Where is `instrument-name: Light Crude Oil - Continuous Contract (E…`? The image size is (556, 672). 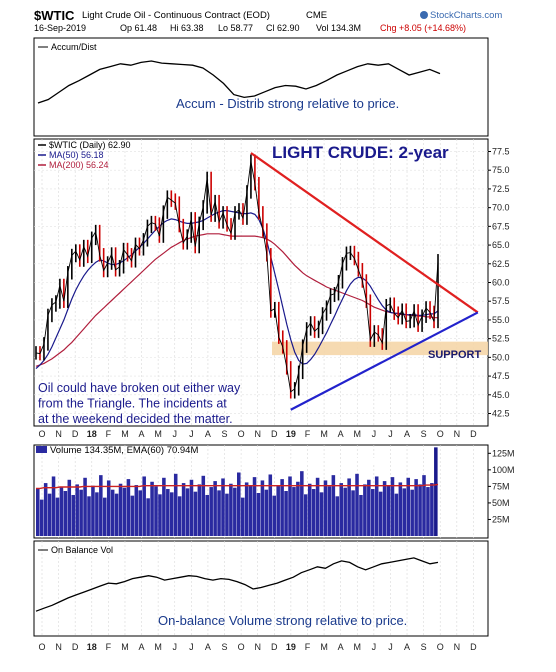 instrument-name: Light Crude Oil - Continuous Contract (E… is located at coordinates (176, 15).